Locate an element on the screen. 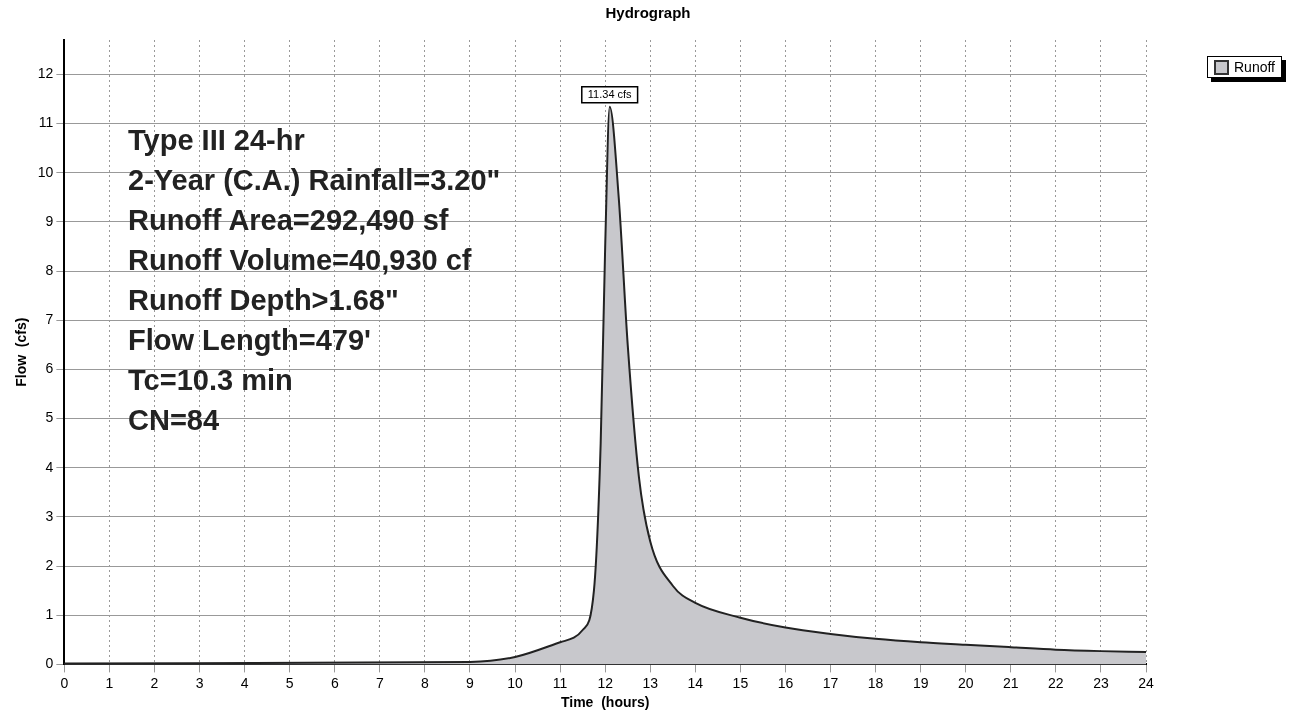 The height and width of the screenshot is (717, 1296). x-tick-label: 12 is located at coordinates (605, 682).